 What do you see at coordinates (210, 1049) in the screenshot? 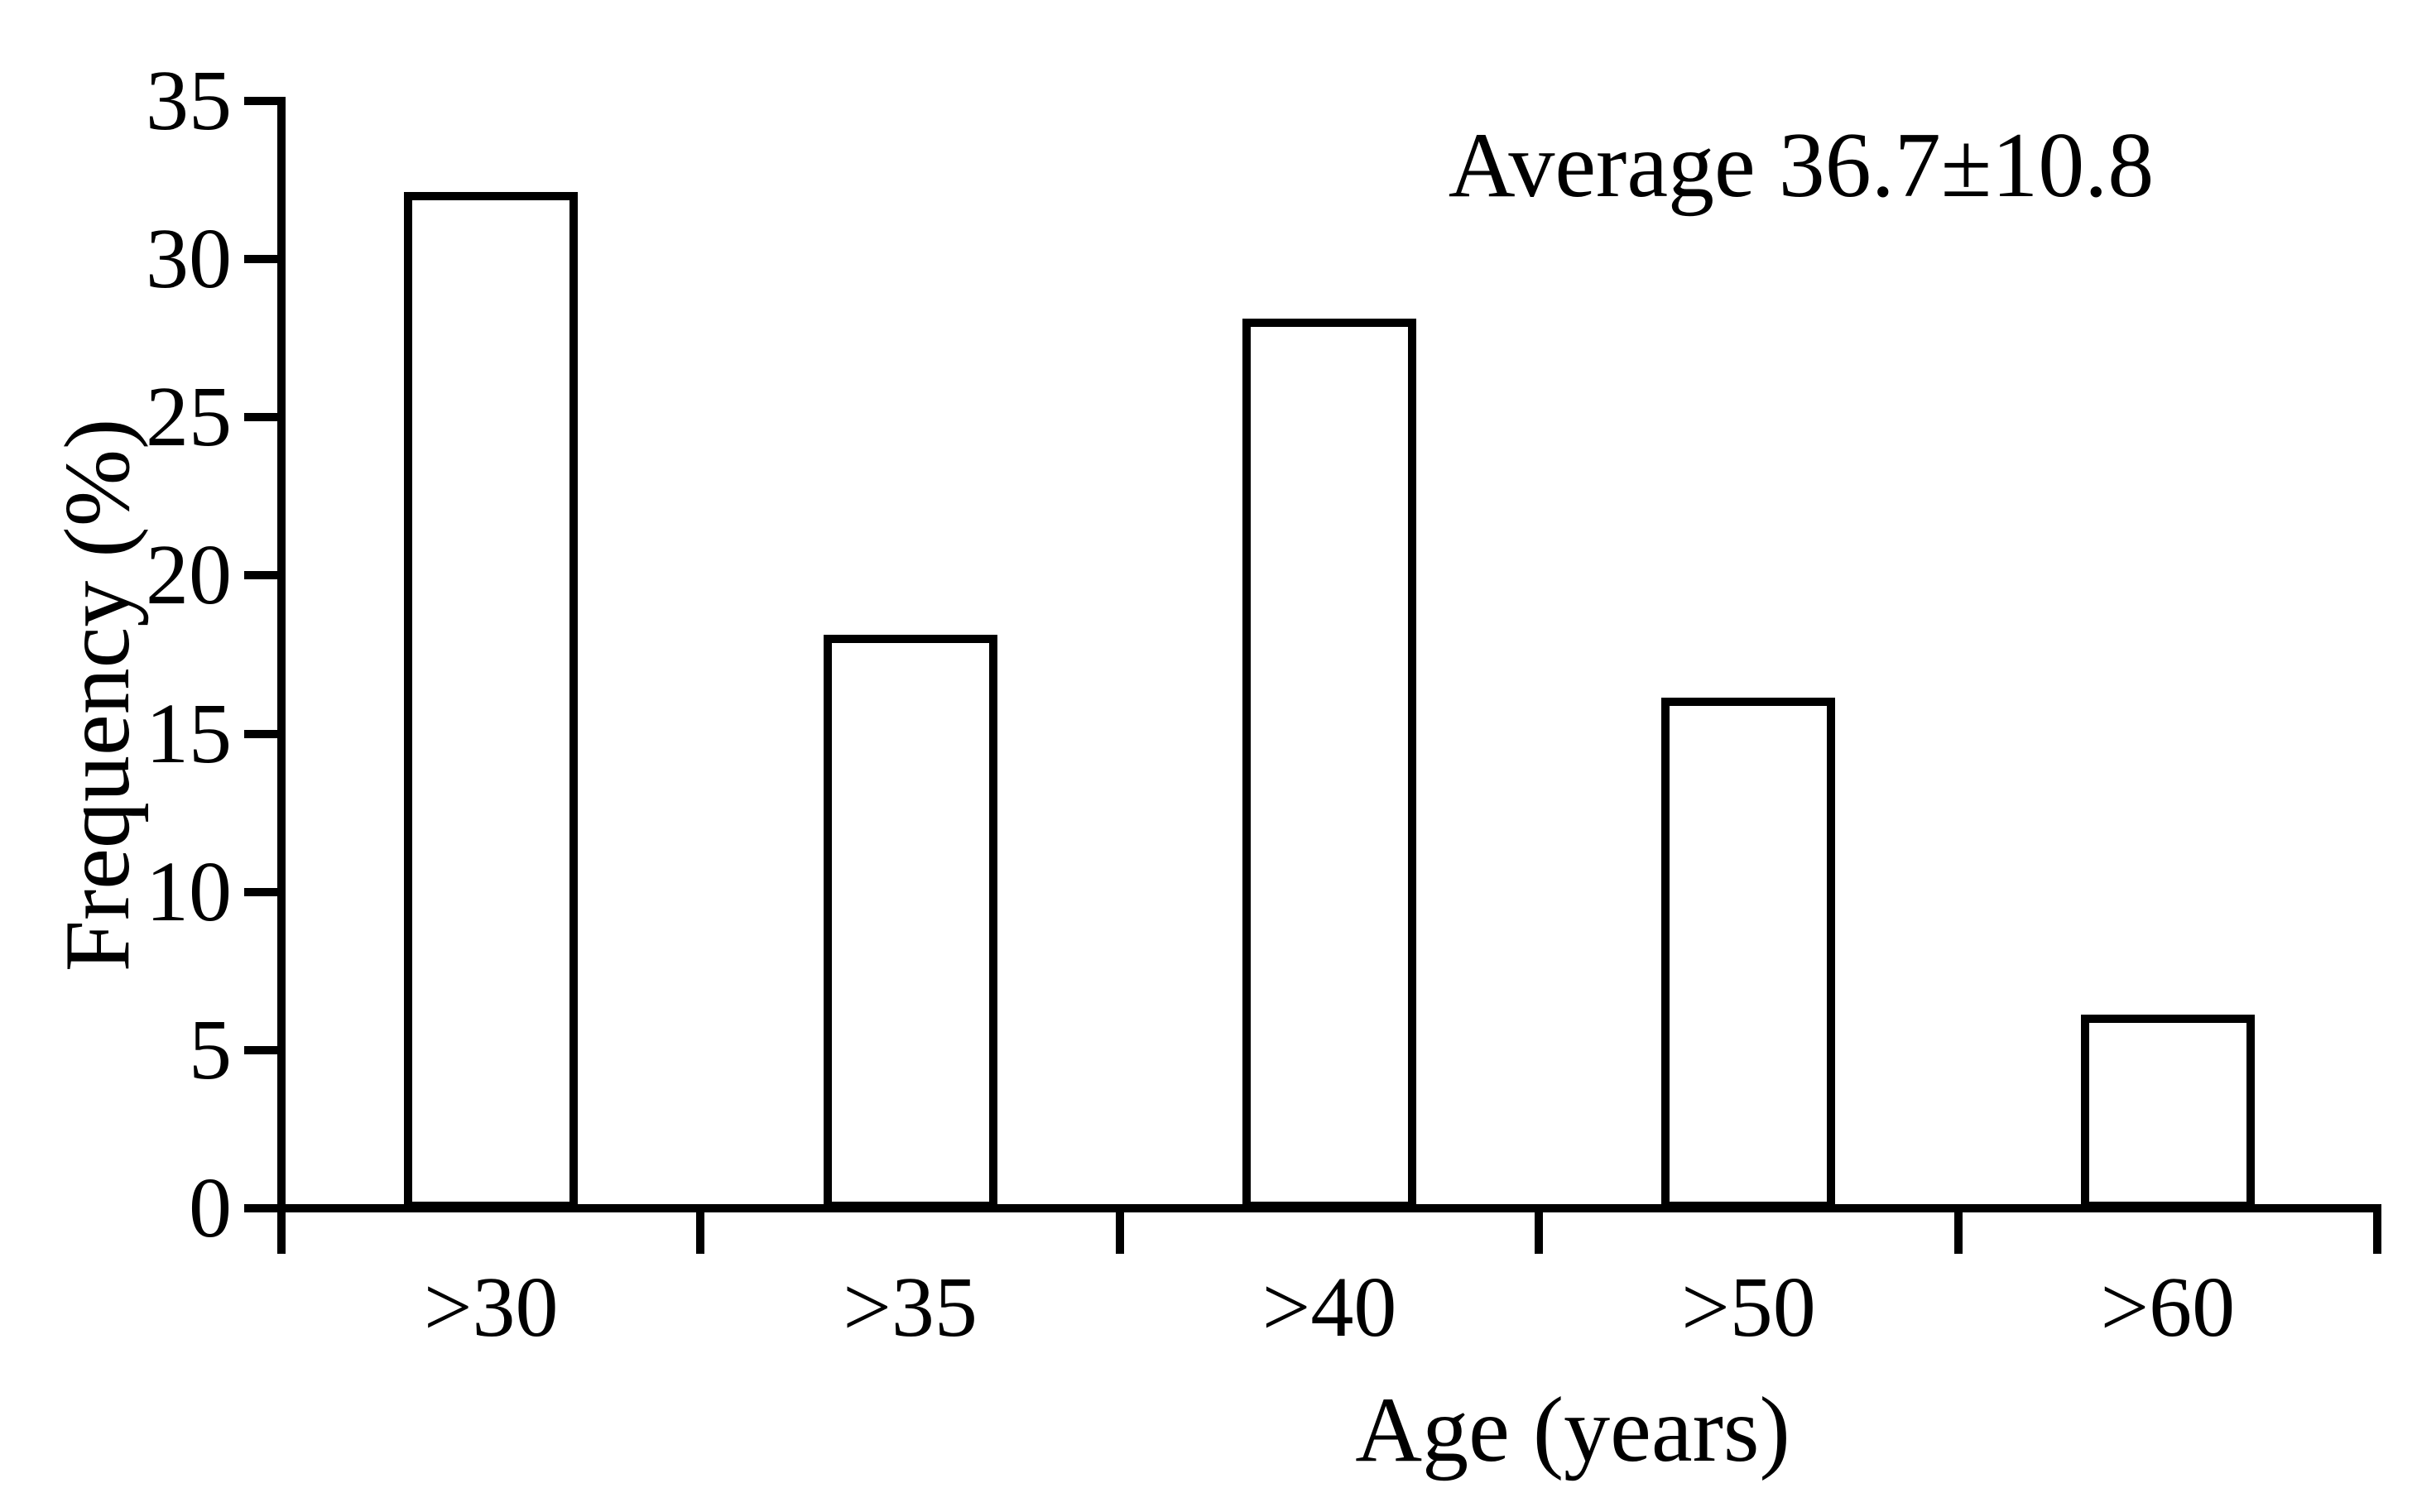
I see `y-tick-label: 5` at bounding box center [210, 1049].